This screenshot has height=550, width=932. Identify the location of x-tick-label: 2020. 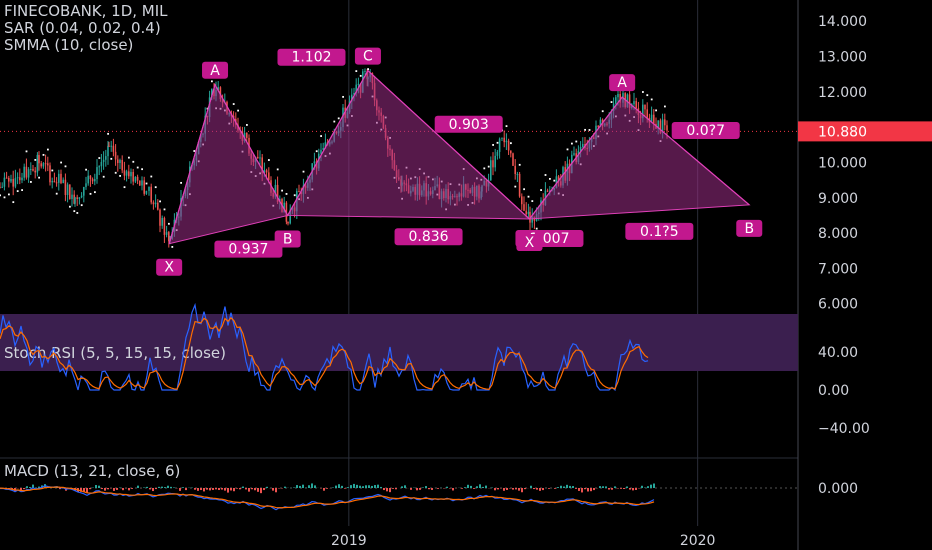
(698, 541).